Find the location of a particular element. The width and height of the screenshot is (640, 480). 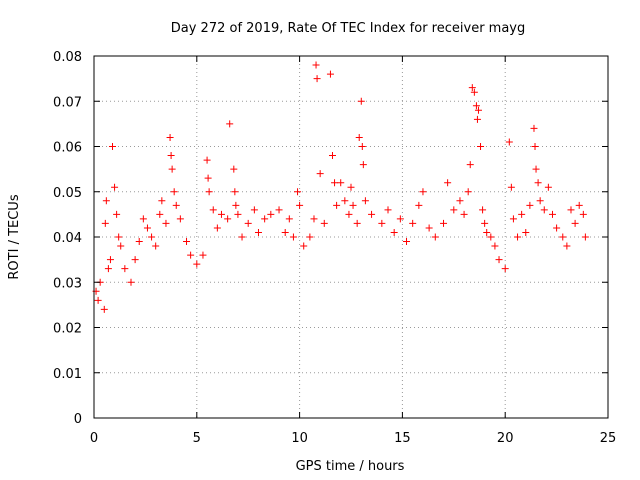

x-axis-label: GPS time / hours is located at coordinates (350, 466).